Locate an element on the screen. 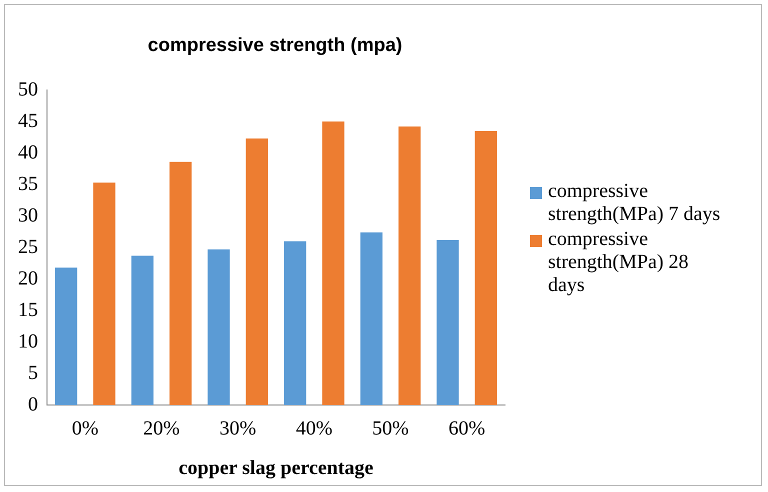 This screenshot has height=492, width=768. y-tick-label: 25 is located at coordinates (28, 247).